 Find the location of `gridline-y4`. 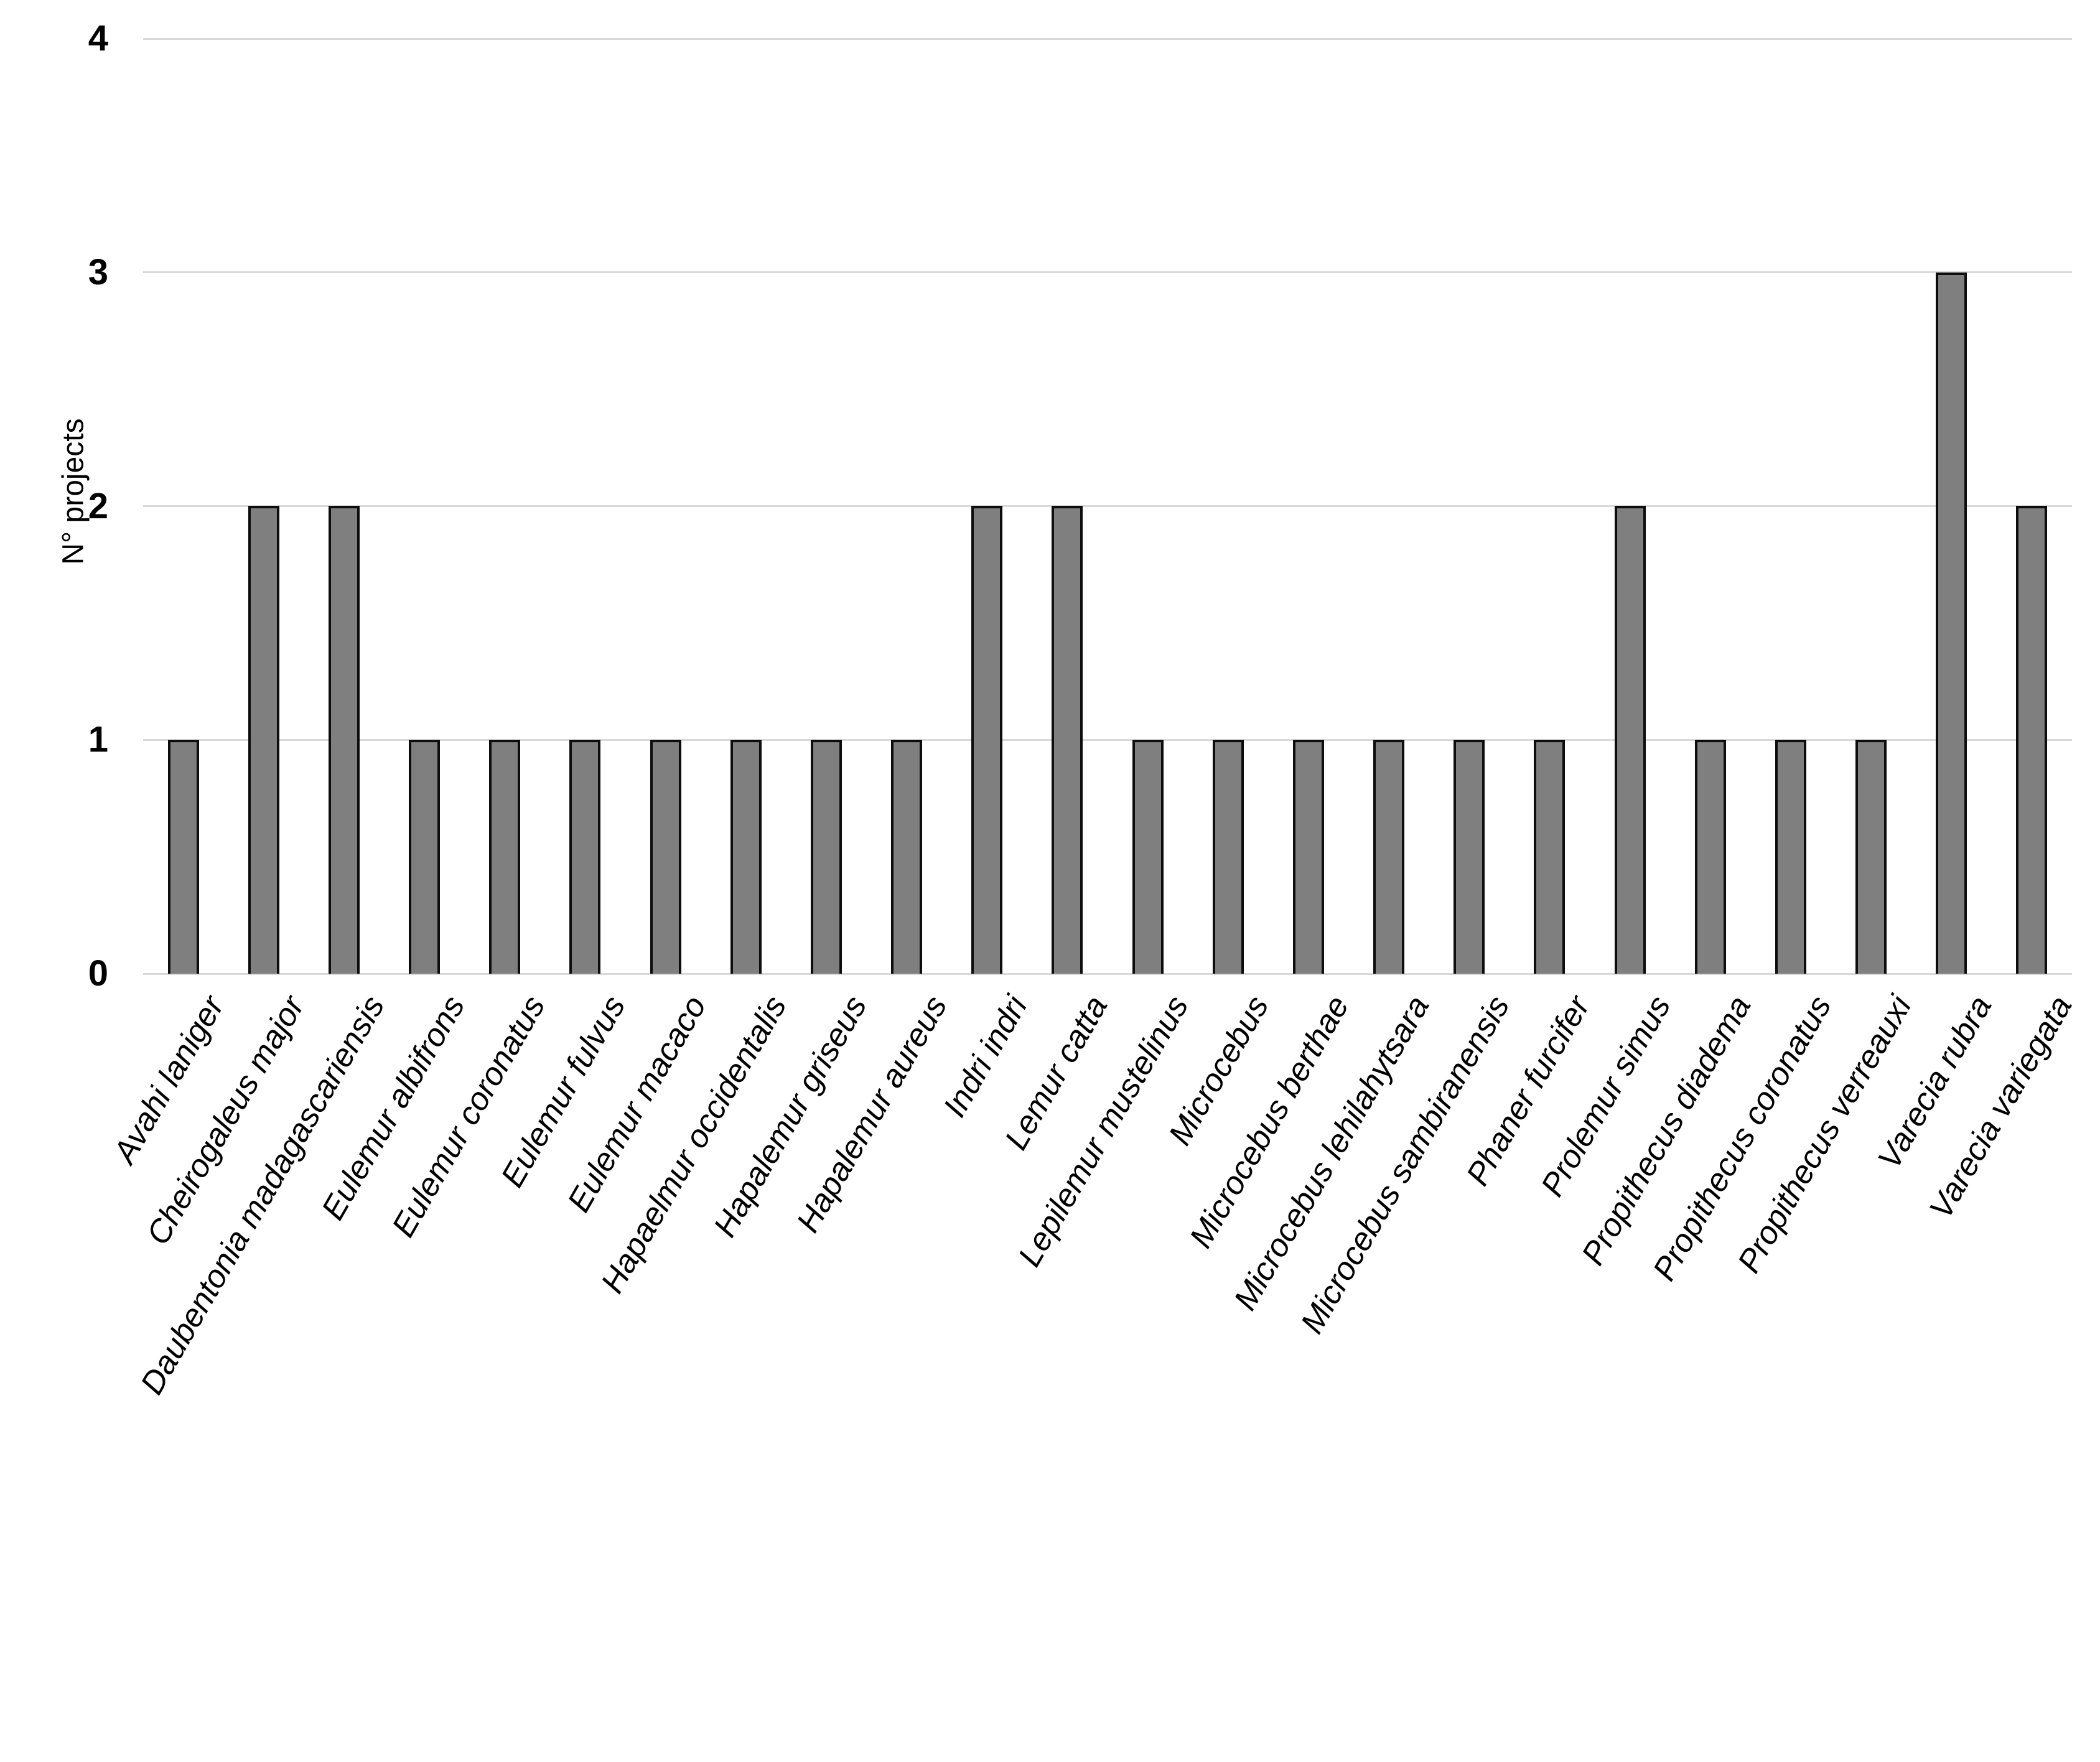

gridline-y4 is located at coordinates (1108, 39).